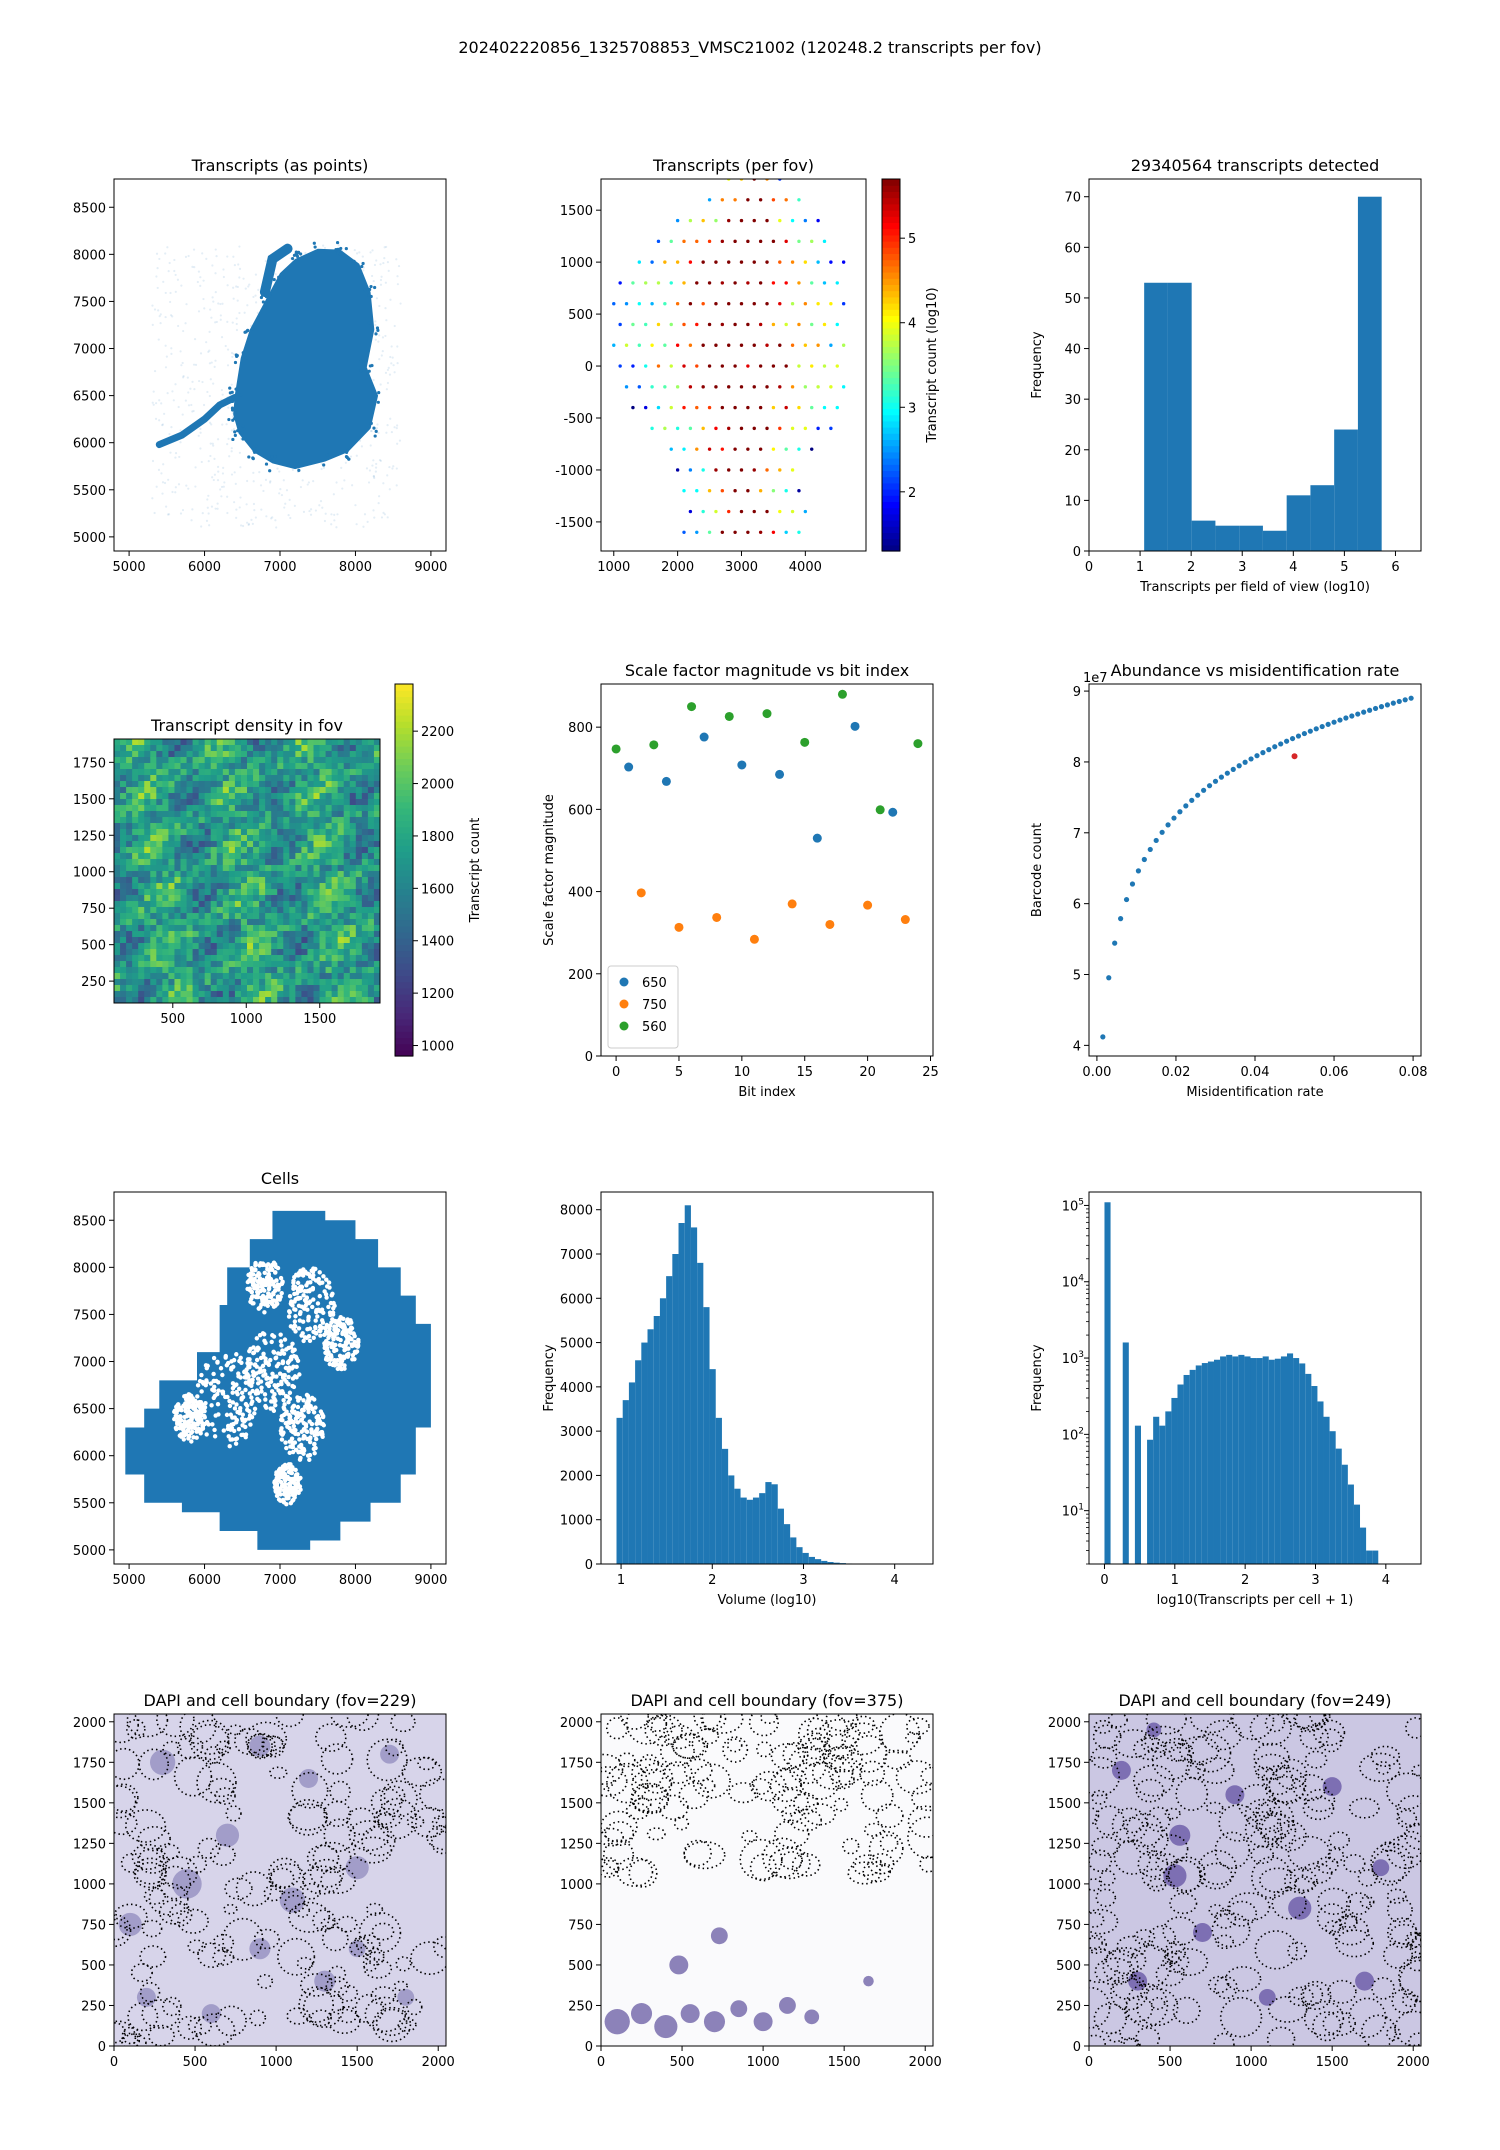 Image resolution: width=1500 pixels, height=2150 pixels. I want to click on cell-boundary, so click(243, 1939).